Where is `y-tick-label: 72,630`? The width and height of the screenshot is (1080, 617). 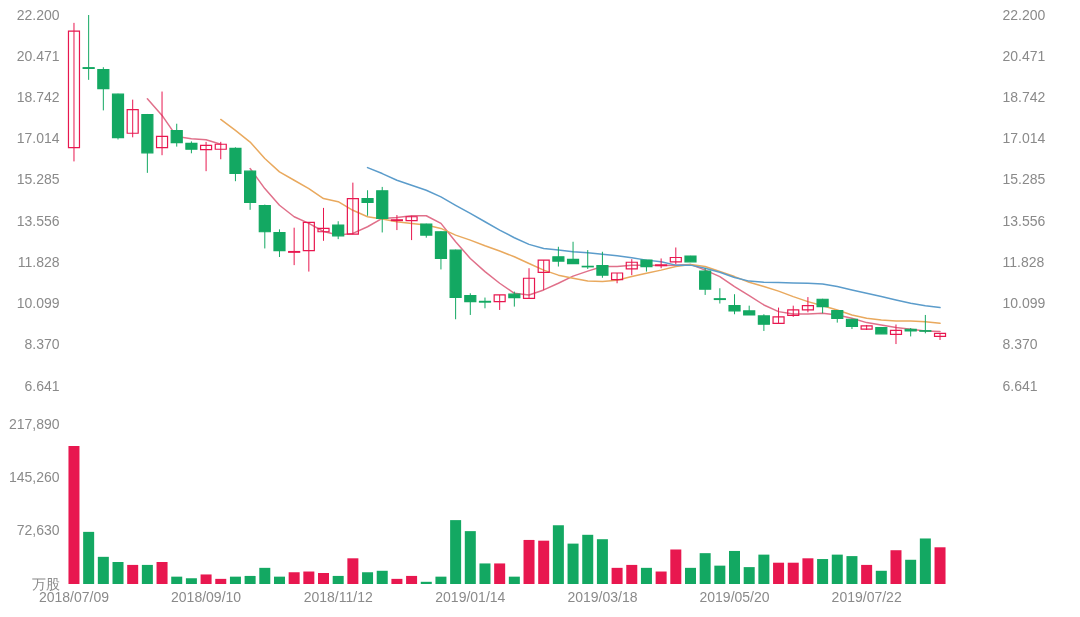 y-tick-label: 72,630 is located at coordinates (38, 530).